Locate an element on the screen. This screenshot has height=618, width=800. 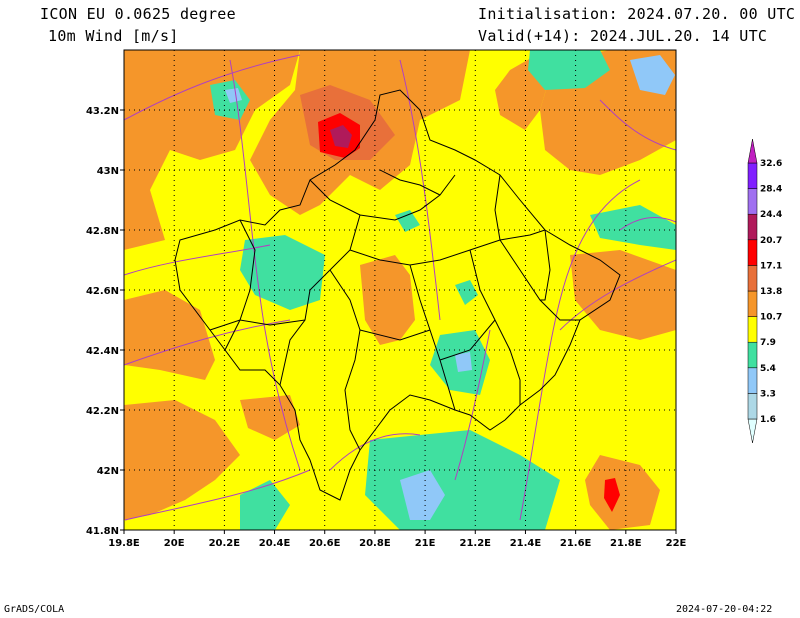
x-tick-label: 20E is located at coordinates (174, 543).